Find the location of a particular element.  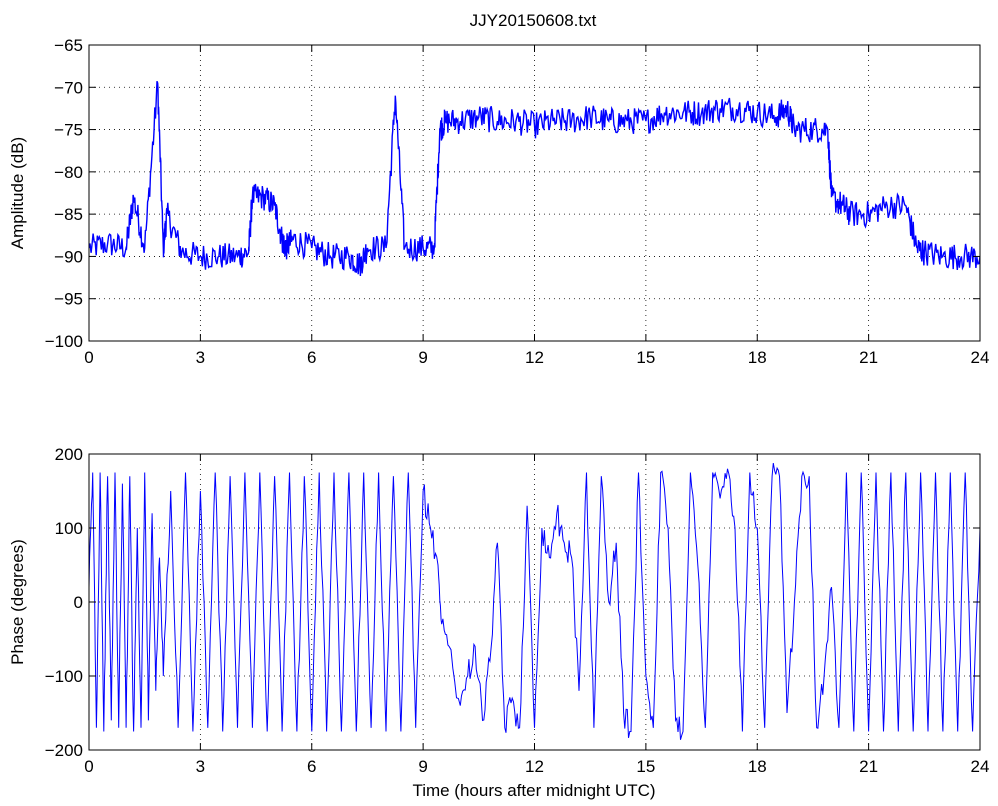

amplitude-x-tick-label: 15 is located at coordinates (645, 357).